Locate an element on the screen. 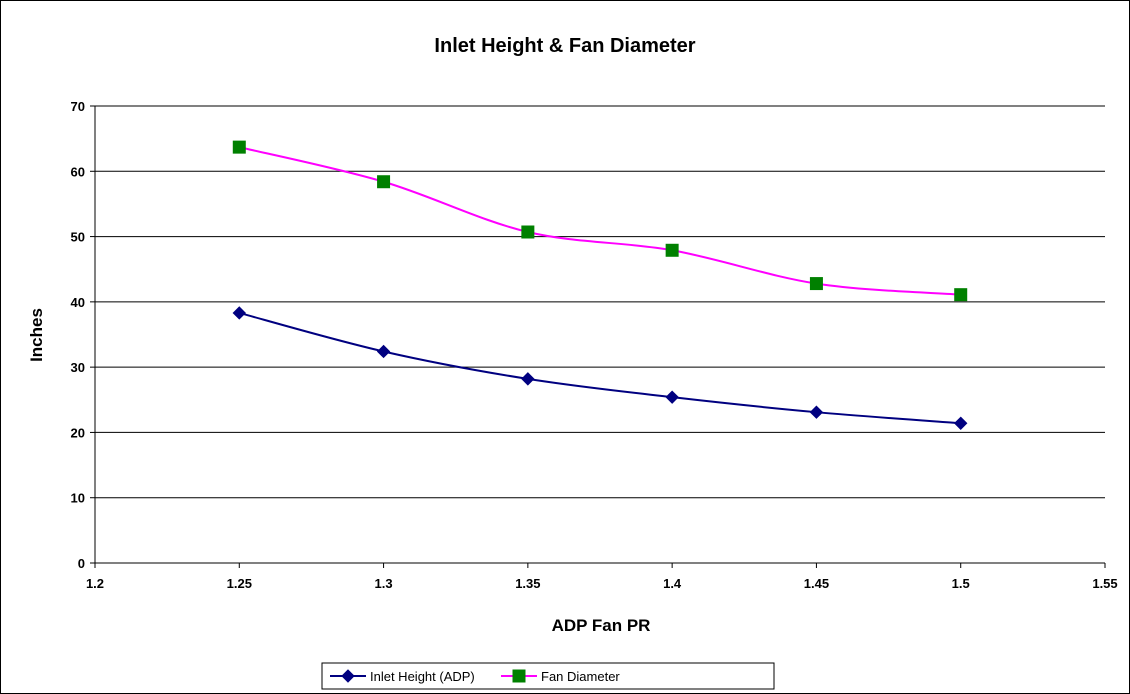 The image size is (1130, 694). x-tick-label: 1.35 is located at coordinates (527, 583).